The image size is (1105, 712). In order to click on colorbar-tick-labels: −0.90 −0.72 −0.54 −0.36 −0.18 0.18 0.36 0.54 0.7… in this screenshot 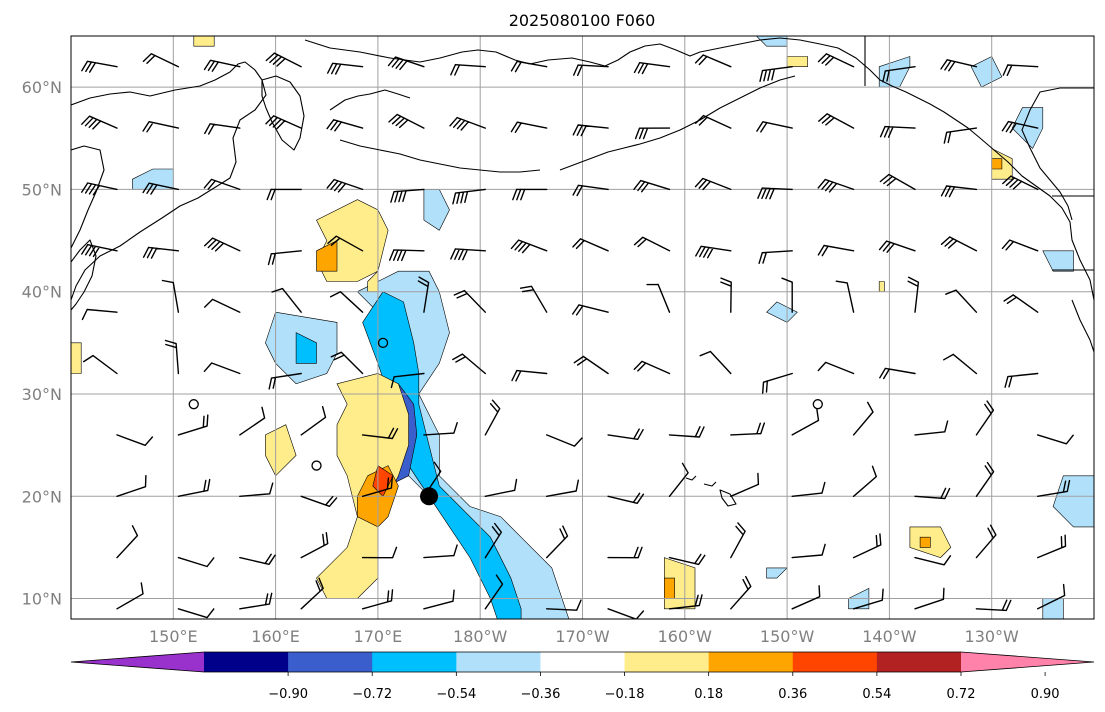, I will do `click(664, 687)`.